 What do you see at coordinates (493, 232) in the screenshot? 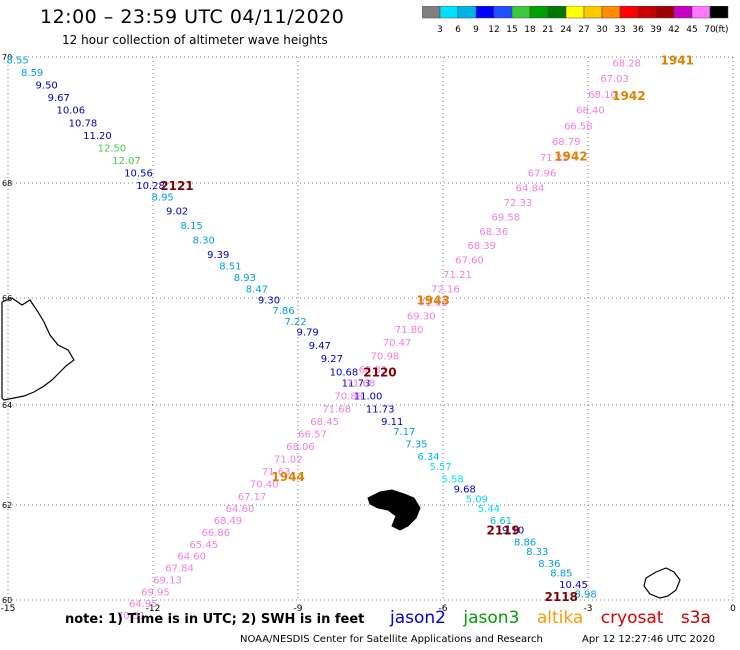
I see `wave-height-value: 68.36` at bounding box center [493, 232].